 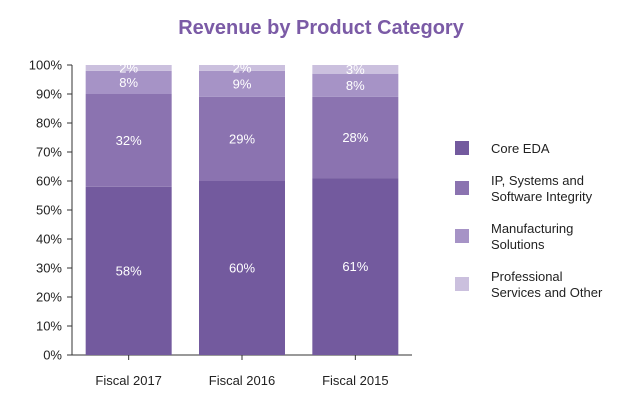 I want to click on legend-label: Software Integrity, so click(x=542, y=196).